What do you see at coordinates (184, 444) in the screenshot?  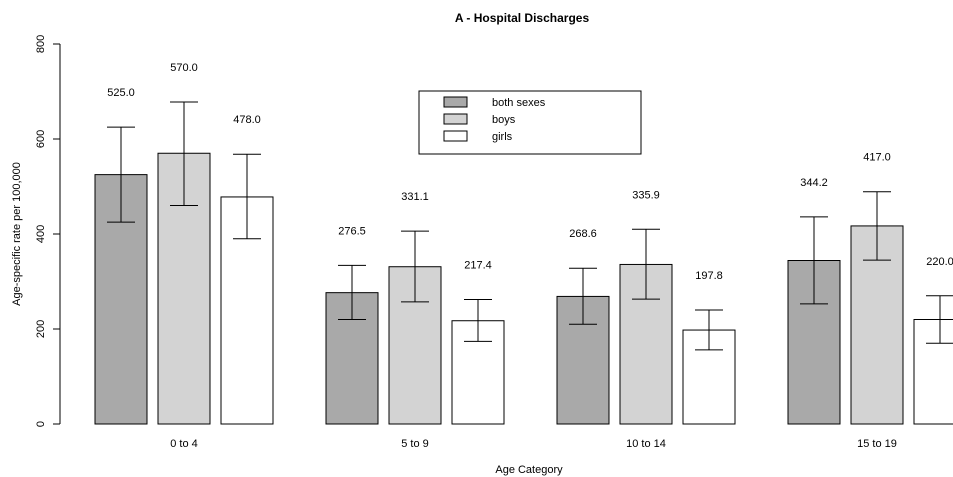 I see `x-tick-label: 0 to 4` at bounding box center [184, 444].